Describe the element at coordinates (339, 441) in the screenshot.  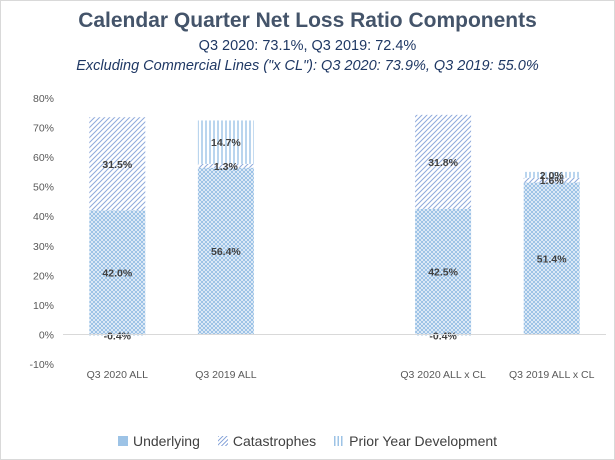
I see `legend-swatch-prior-year-development` at that location.